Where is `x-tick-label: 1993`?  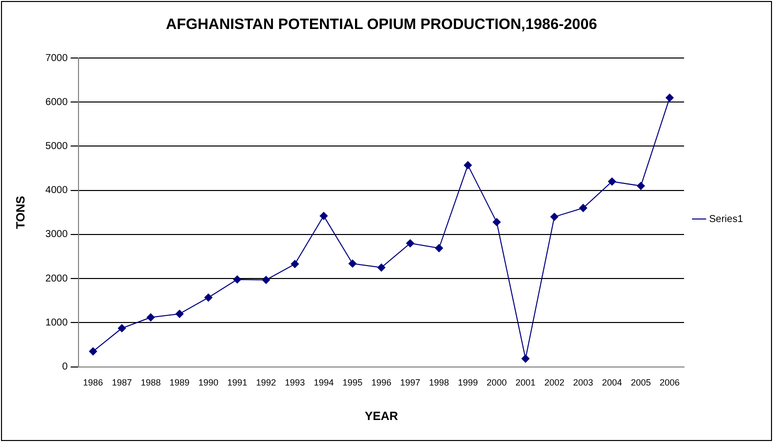
x-tick-label: 1993 is located at coordinates (294, 383).